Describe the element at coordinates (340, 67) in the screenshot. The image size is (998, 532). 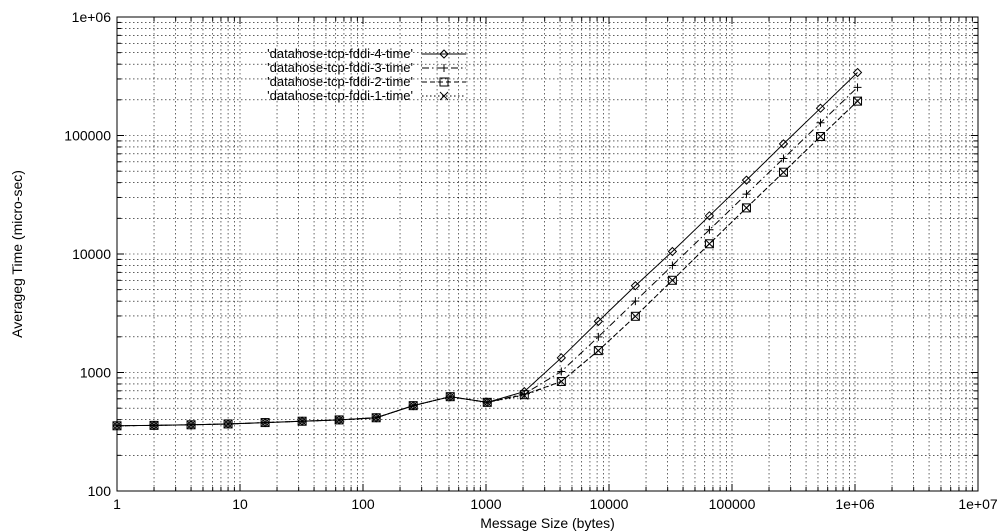
I see `legend-label: 'datahose-tcp-fddi-3-time'` at that location.